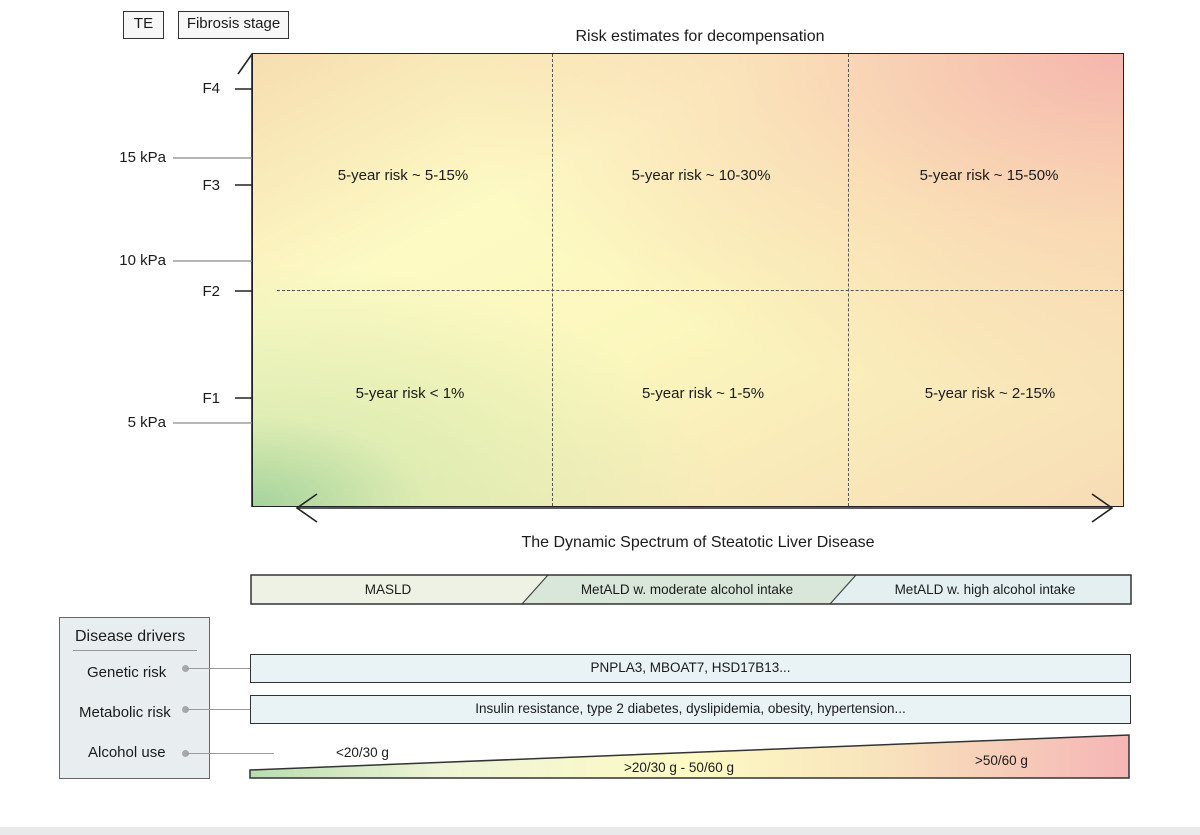 Image resolution: width=1200 pixels, height=835 pixels. I want to click on segment-metald-moderate, so click(689, 589).